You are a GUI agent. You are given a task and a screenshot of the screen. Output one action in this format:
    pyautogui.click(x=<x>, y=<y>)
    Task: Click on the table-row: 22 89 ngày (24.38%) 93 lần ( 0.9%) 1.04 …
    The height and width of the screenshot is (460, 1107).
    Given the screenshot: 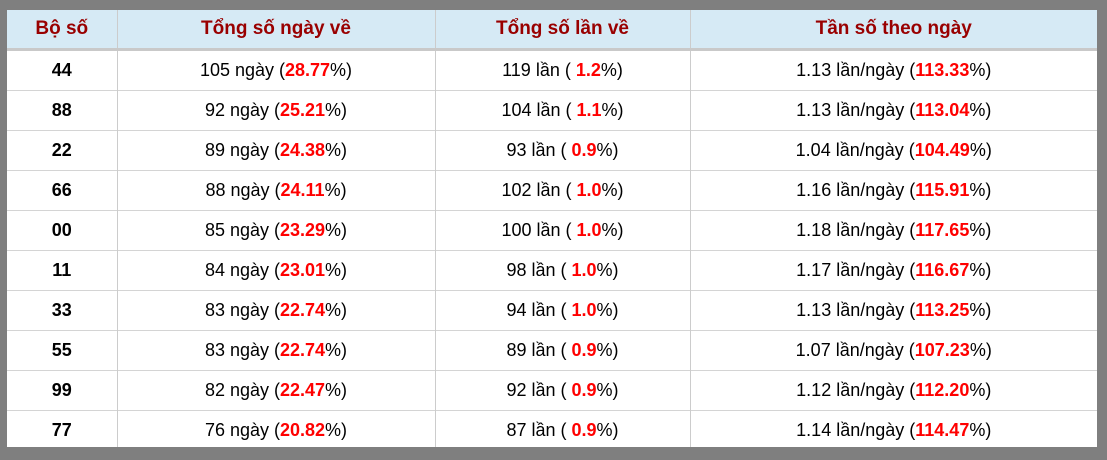 What is the action you would take?
    pyautogui.click(x=552, y=150)
    